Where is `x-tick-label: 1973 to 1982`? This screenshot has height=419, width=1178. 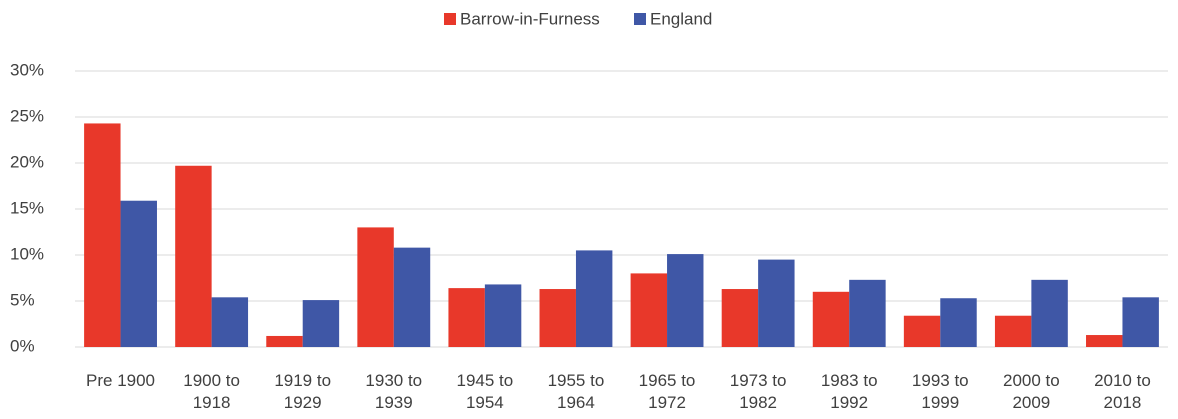
x-tick-label: 1973 to 1982 is located at coordinates (758, 391).